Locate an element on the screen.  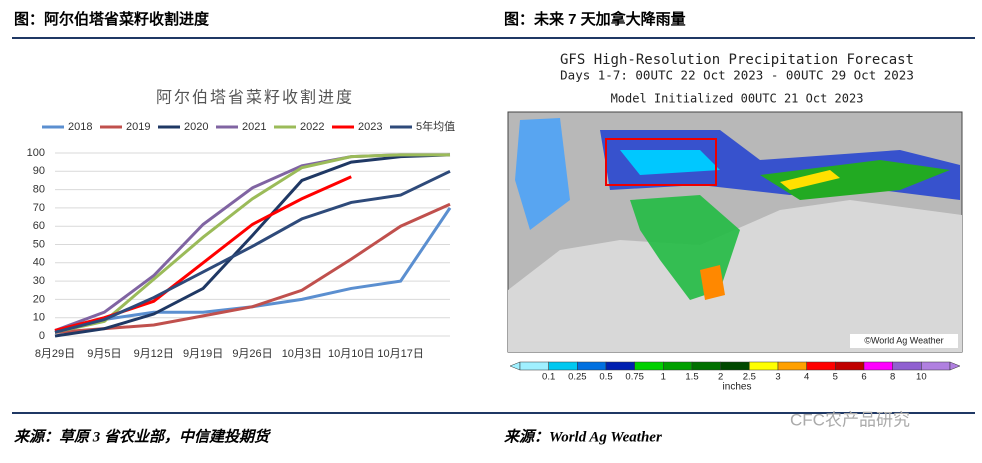
x-tick-label: 9月26日 is located at coordinates (252, 354).